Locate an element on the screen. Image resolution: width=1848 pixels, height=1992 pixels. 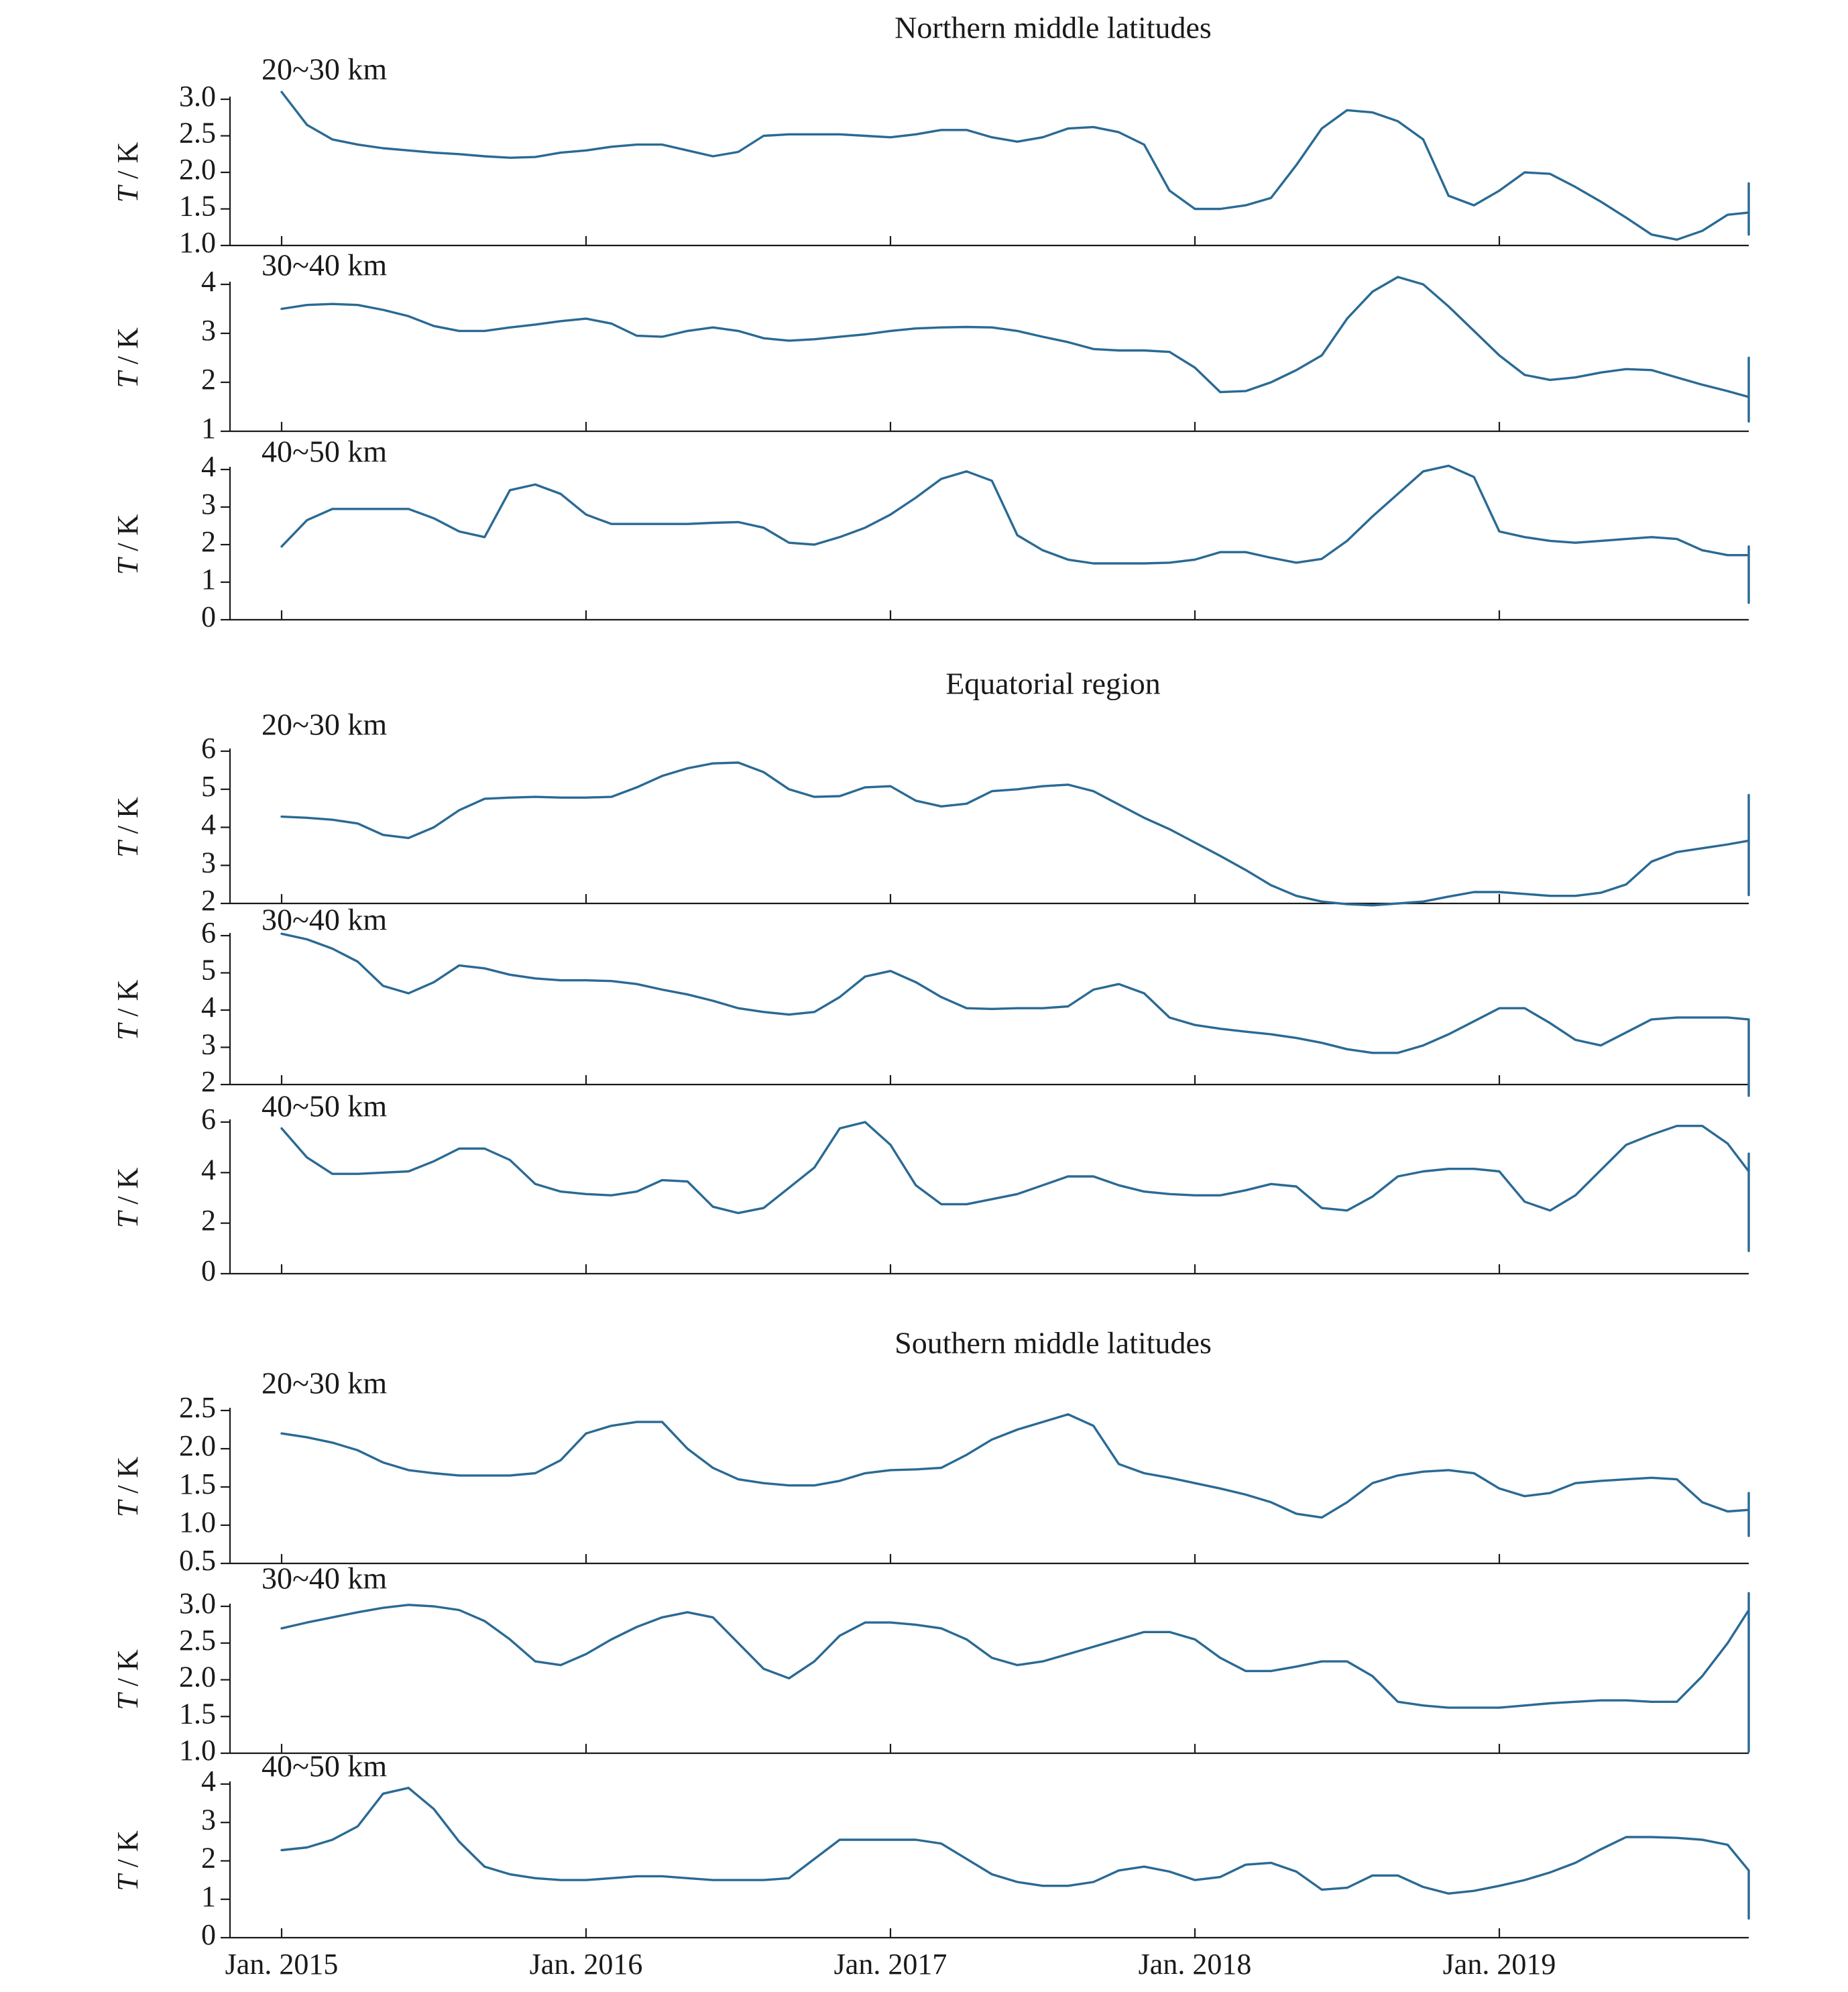
y-tick-label: 0.5 is located at coordinates (197, 1560).